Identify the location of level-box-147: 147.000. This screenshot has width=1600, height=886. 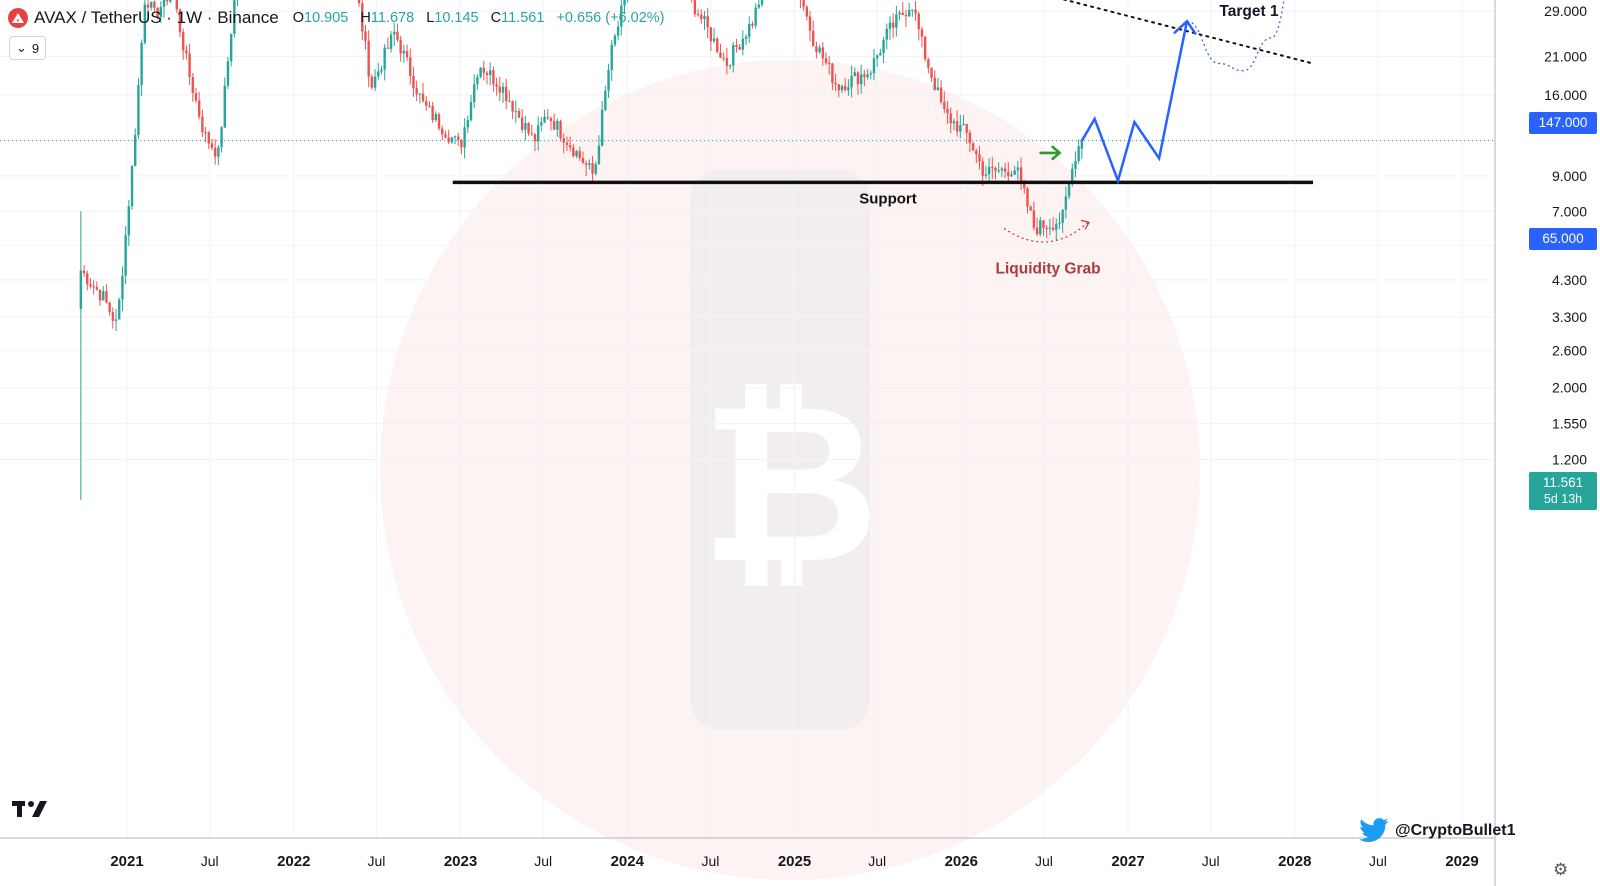
(1563, 123).